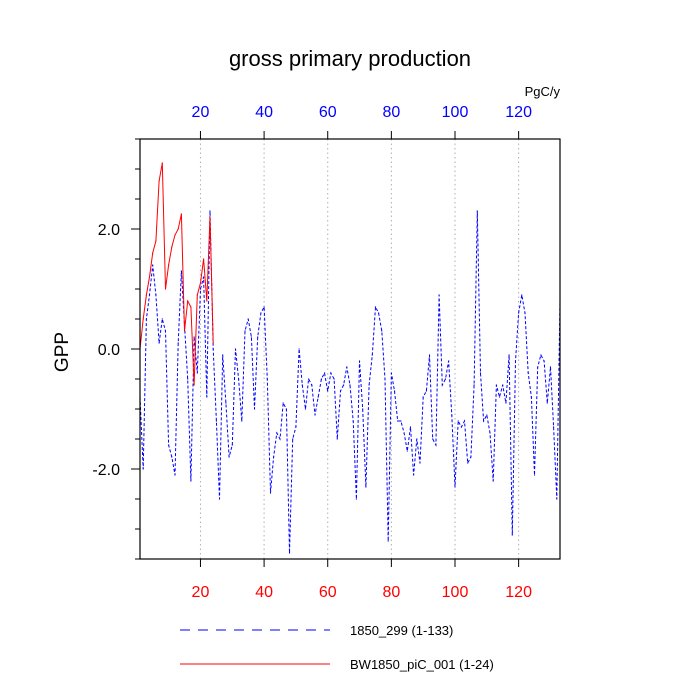  I want to click on x-tick-label-top: 60, so click(328, 112).